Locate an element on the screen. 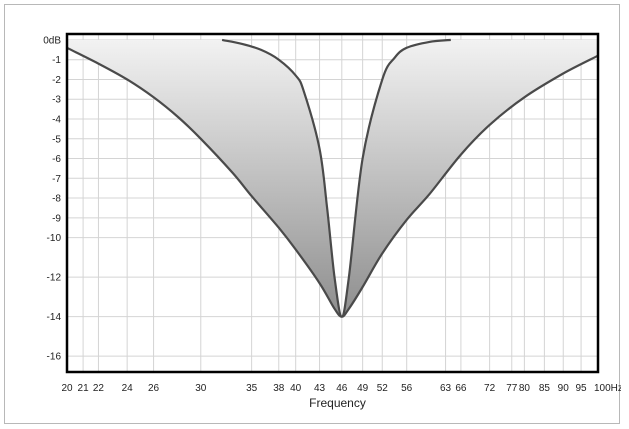  x-axis-title: Frequency is located at coordinates (337, 403).